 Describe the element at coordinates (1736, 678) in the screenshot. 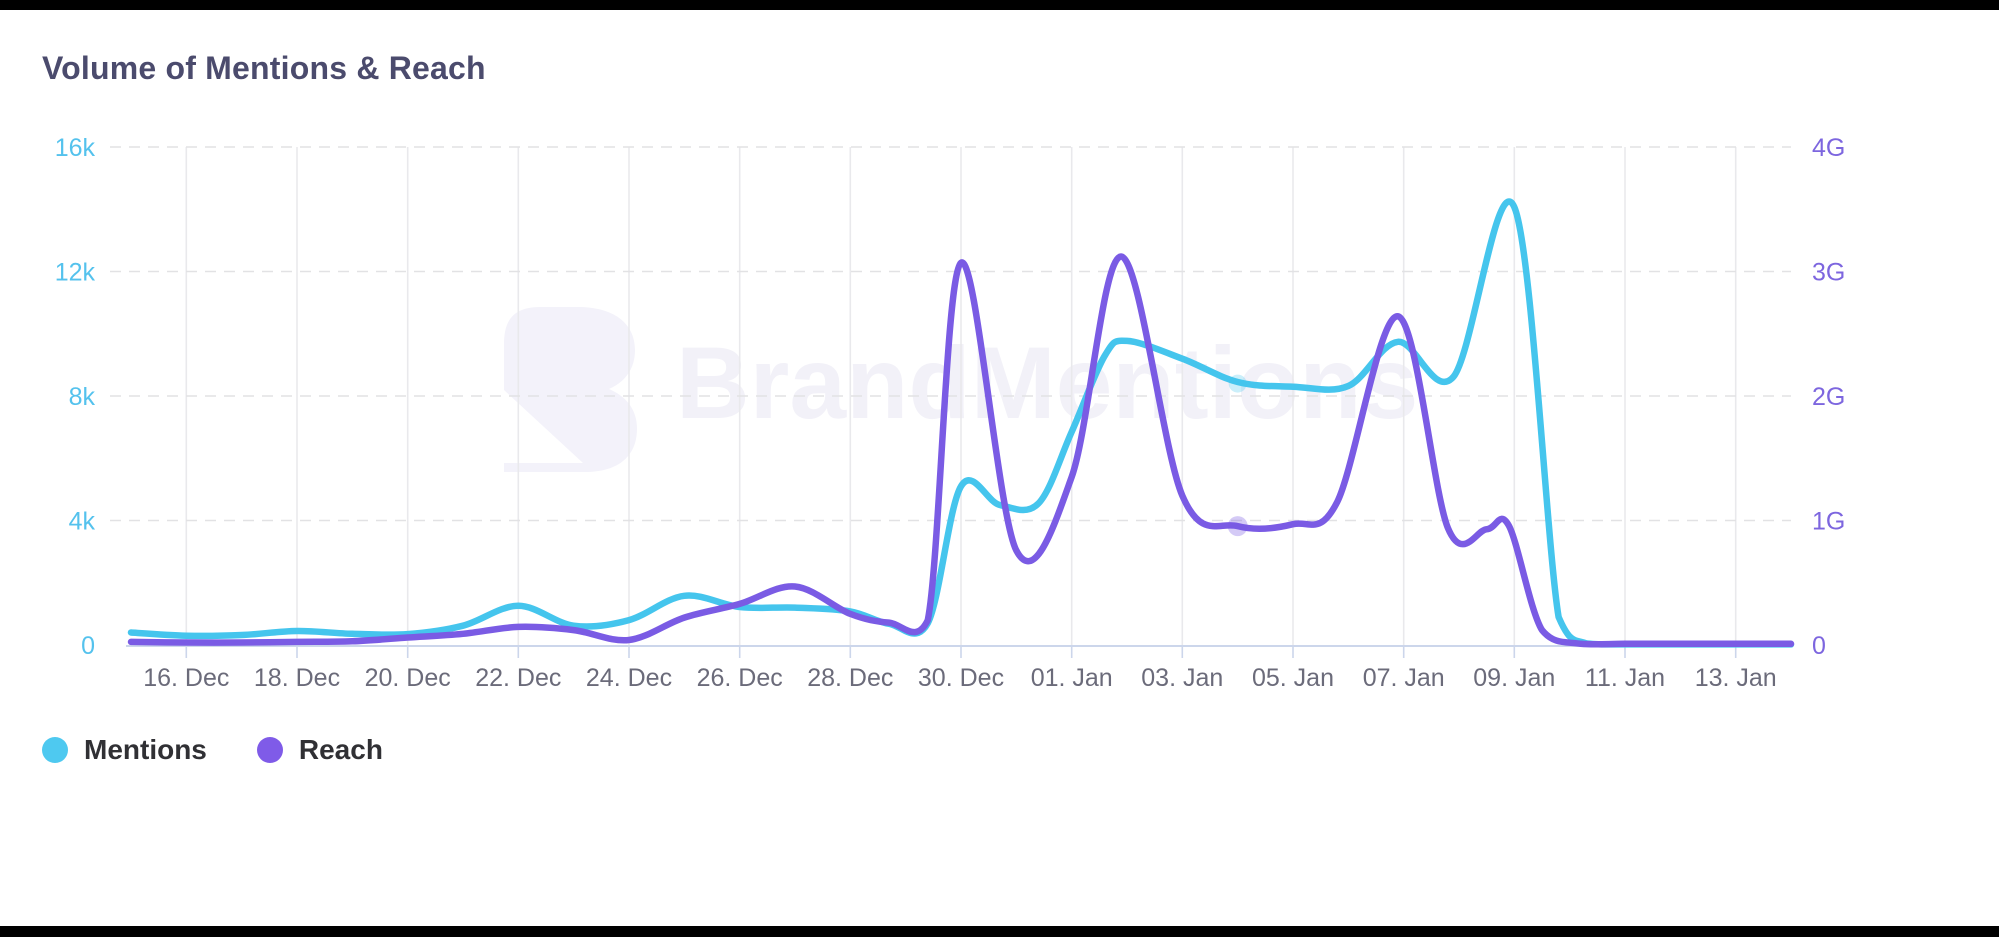

I see `x-axis-label: 13. Jan` at that location.